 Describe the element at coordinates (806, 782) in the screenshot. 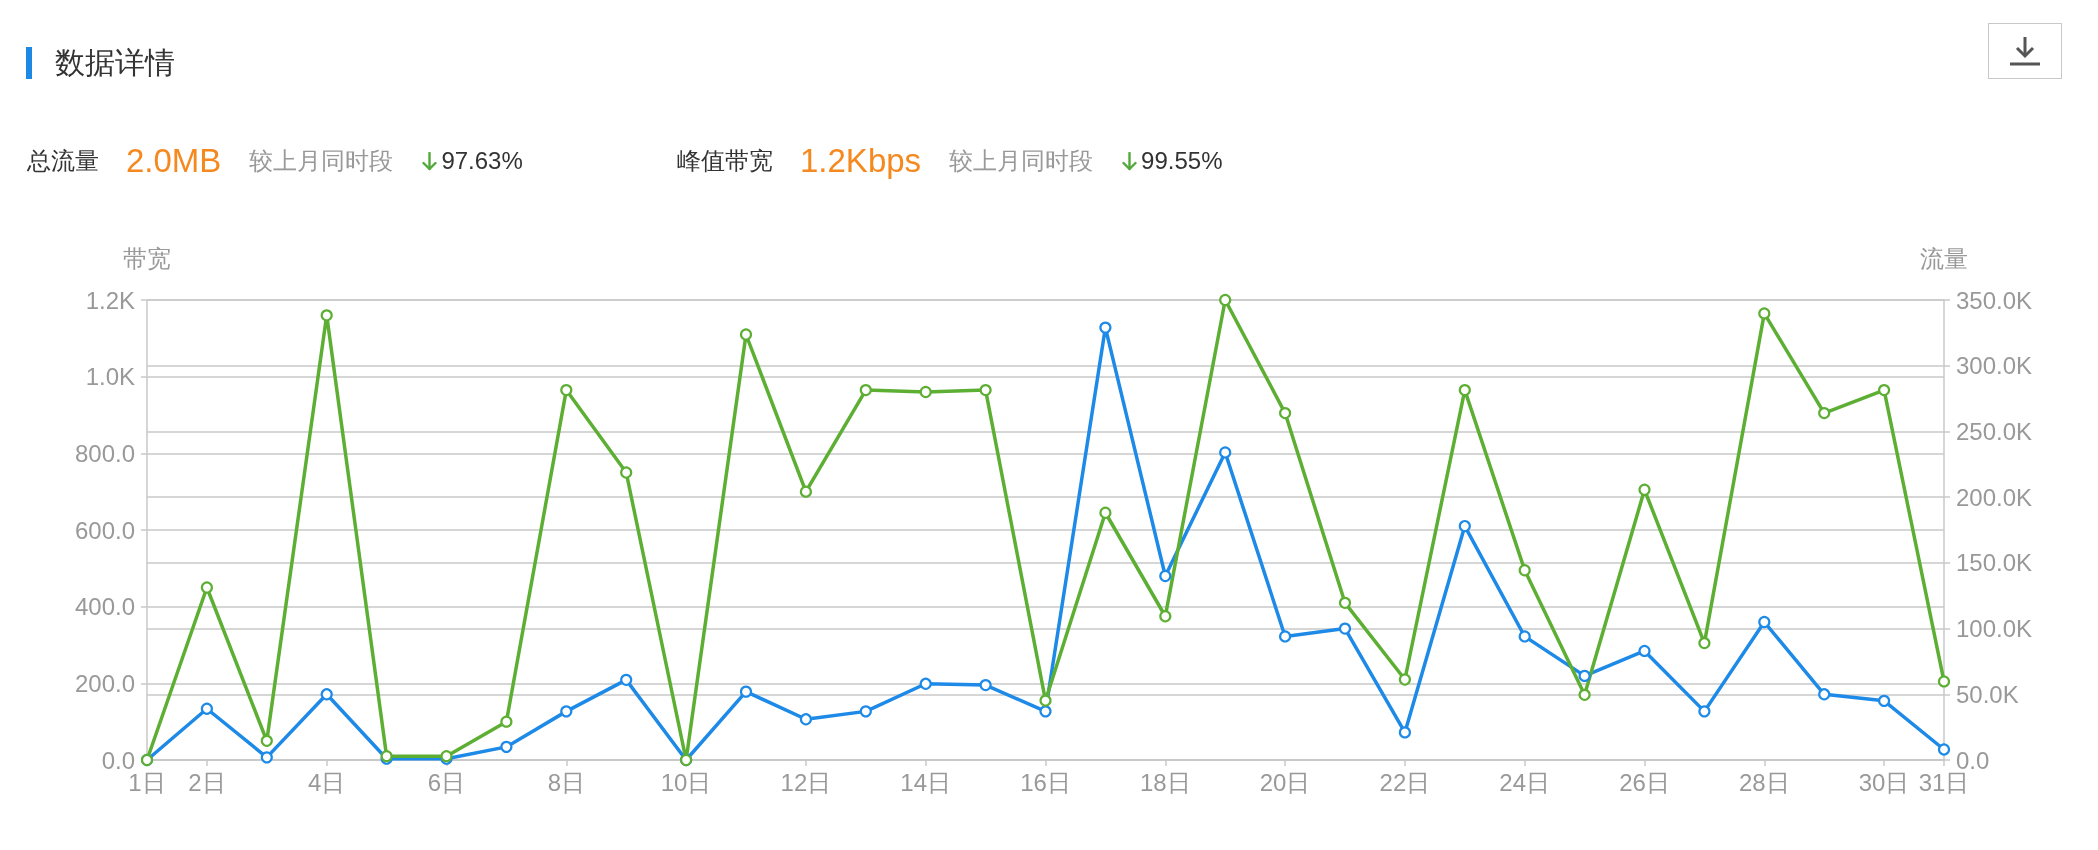

I see `x-tick-label: 12日` at that location.